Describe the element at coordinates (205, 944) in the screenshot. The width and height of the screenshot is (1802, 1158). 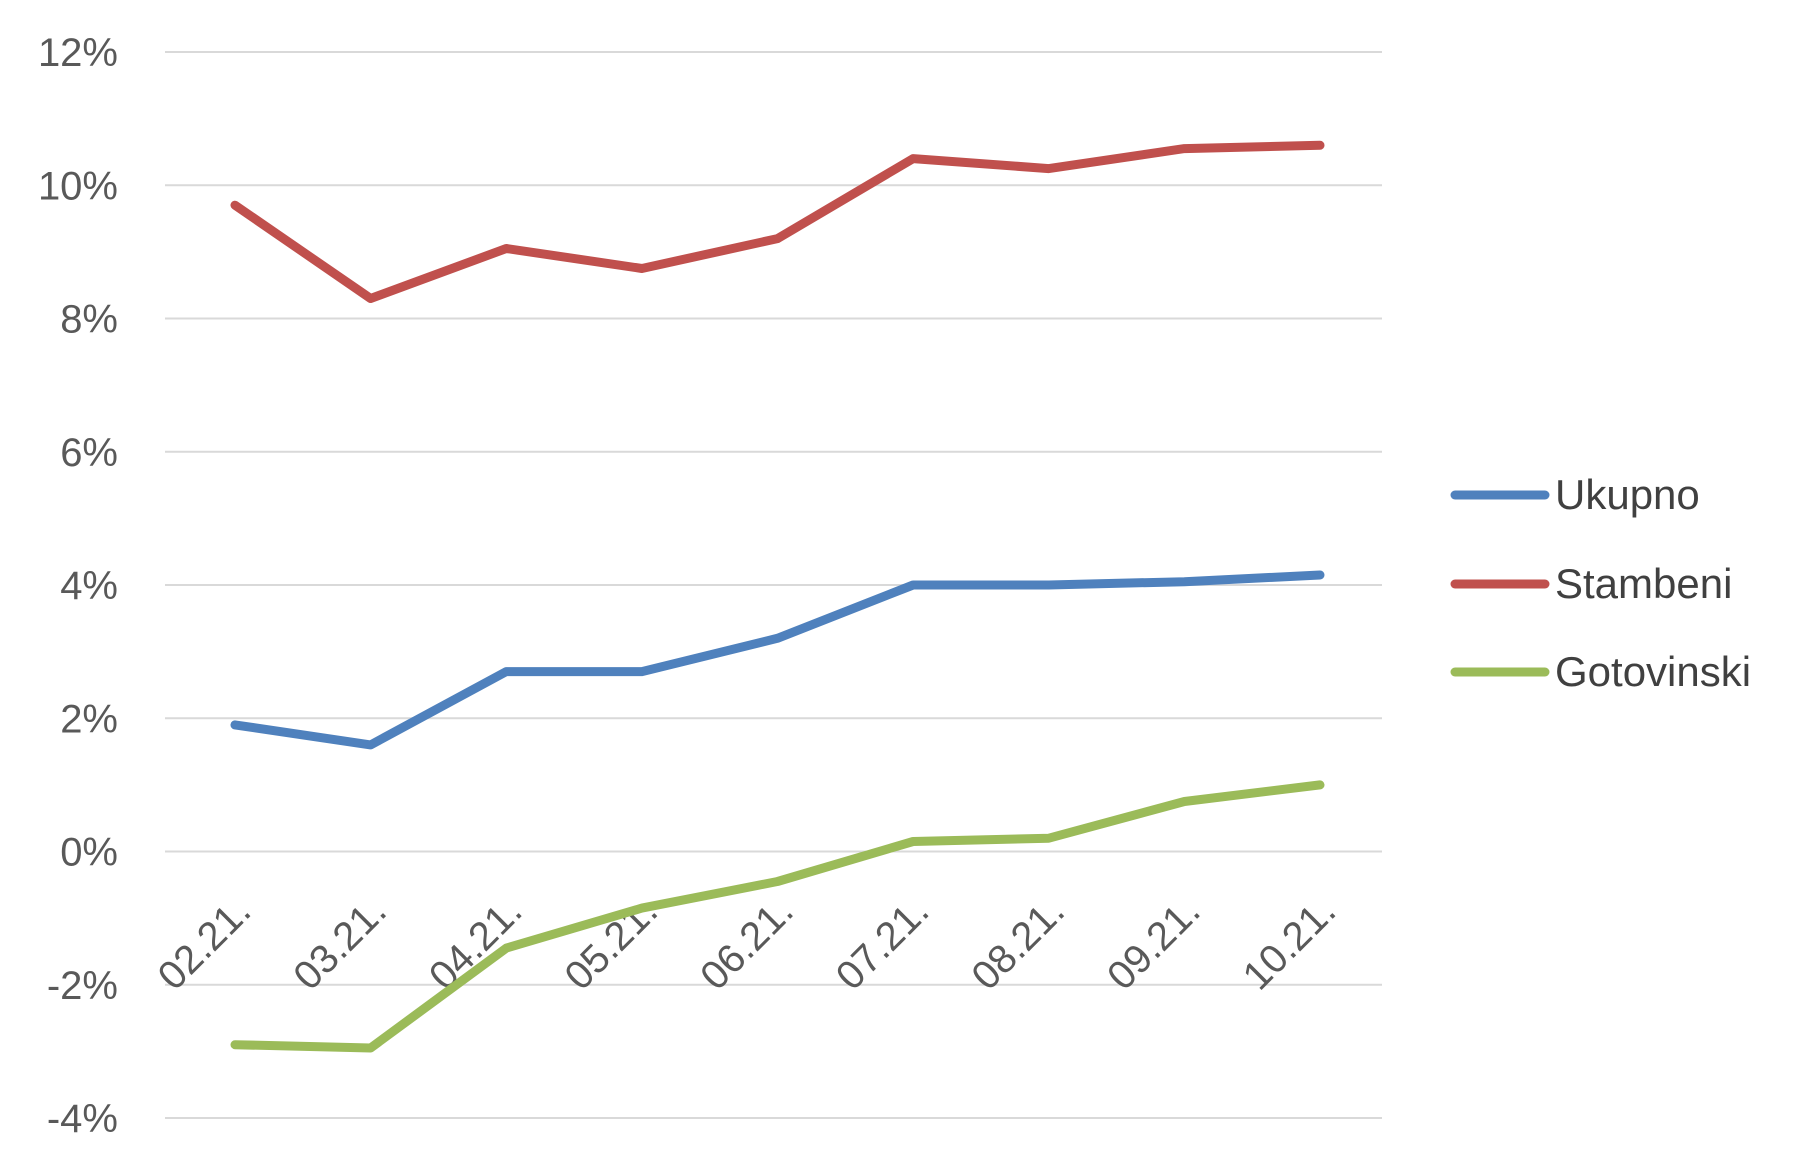
I see `x-tick-label: 02.21.` at that location.